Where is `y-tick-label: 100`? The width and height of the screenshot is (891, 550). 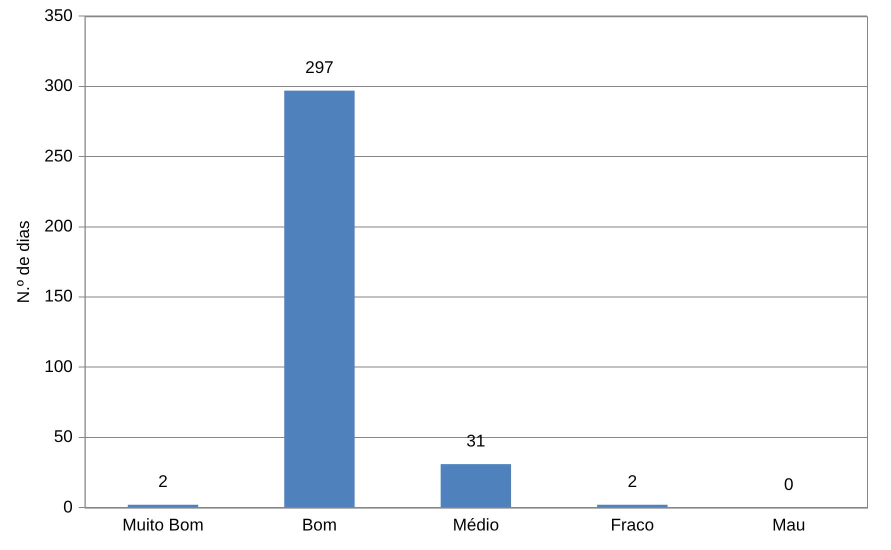 y-tick-label: 100 is located at coordinates (58, 366).